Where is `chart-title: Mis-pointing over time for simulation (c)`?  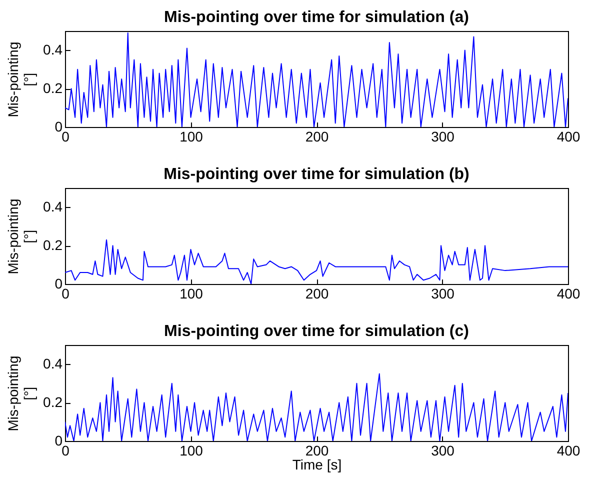 chart-title: Mis-pointing over time for simulation (c) is located at coordinates (316, 331).